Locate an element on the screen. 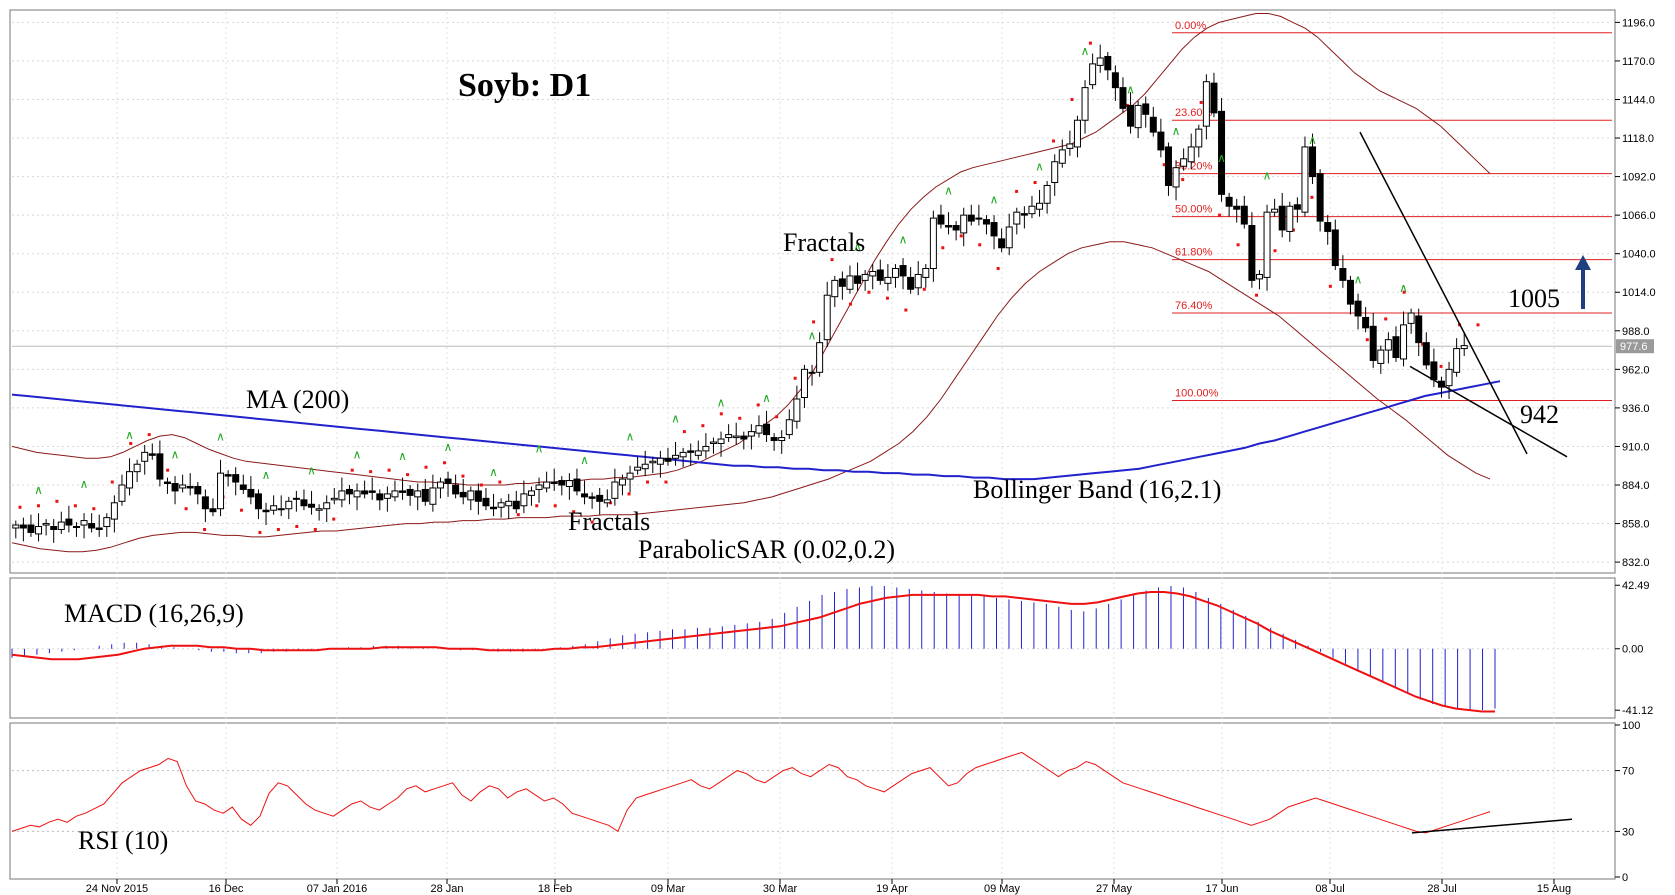 Image resolution: width=1675 pixels, height=895 pixels. date-label: 28 Jan is located at coordinates (446, 889).